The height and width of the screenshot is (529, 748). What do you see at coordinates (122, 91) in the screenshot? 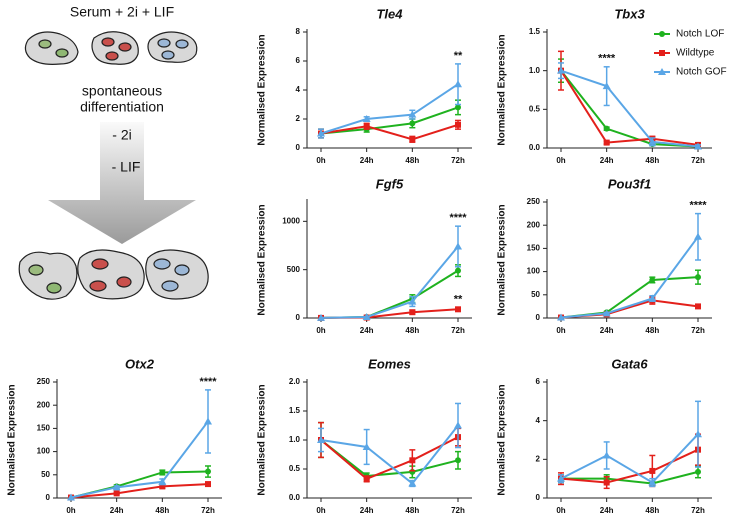
I see `diagram-arrow-label: spontaneous` at bounding box center [122, 91].